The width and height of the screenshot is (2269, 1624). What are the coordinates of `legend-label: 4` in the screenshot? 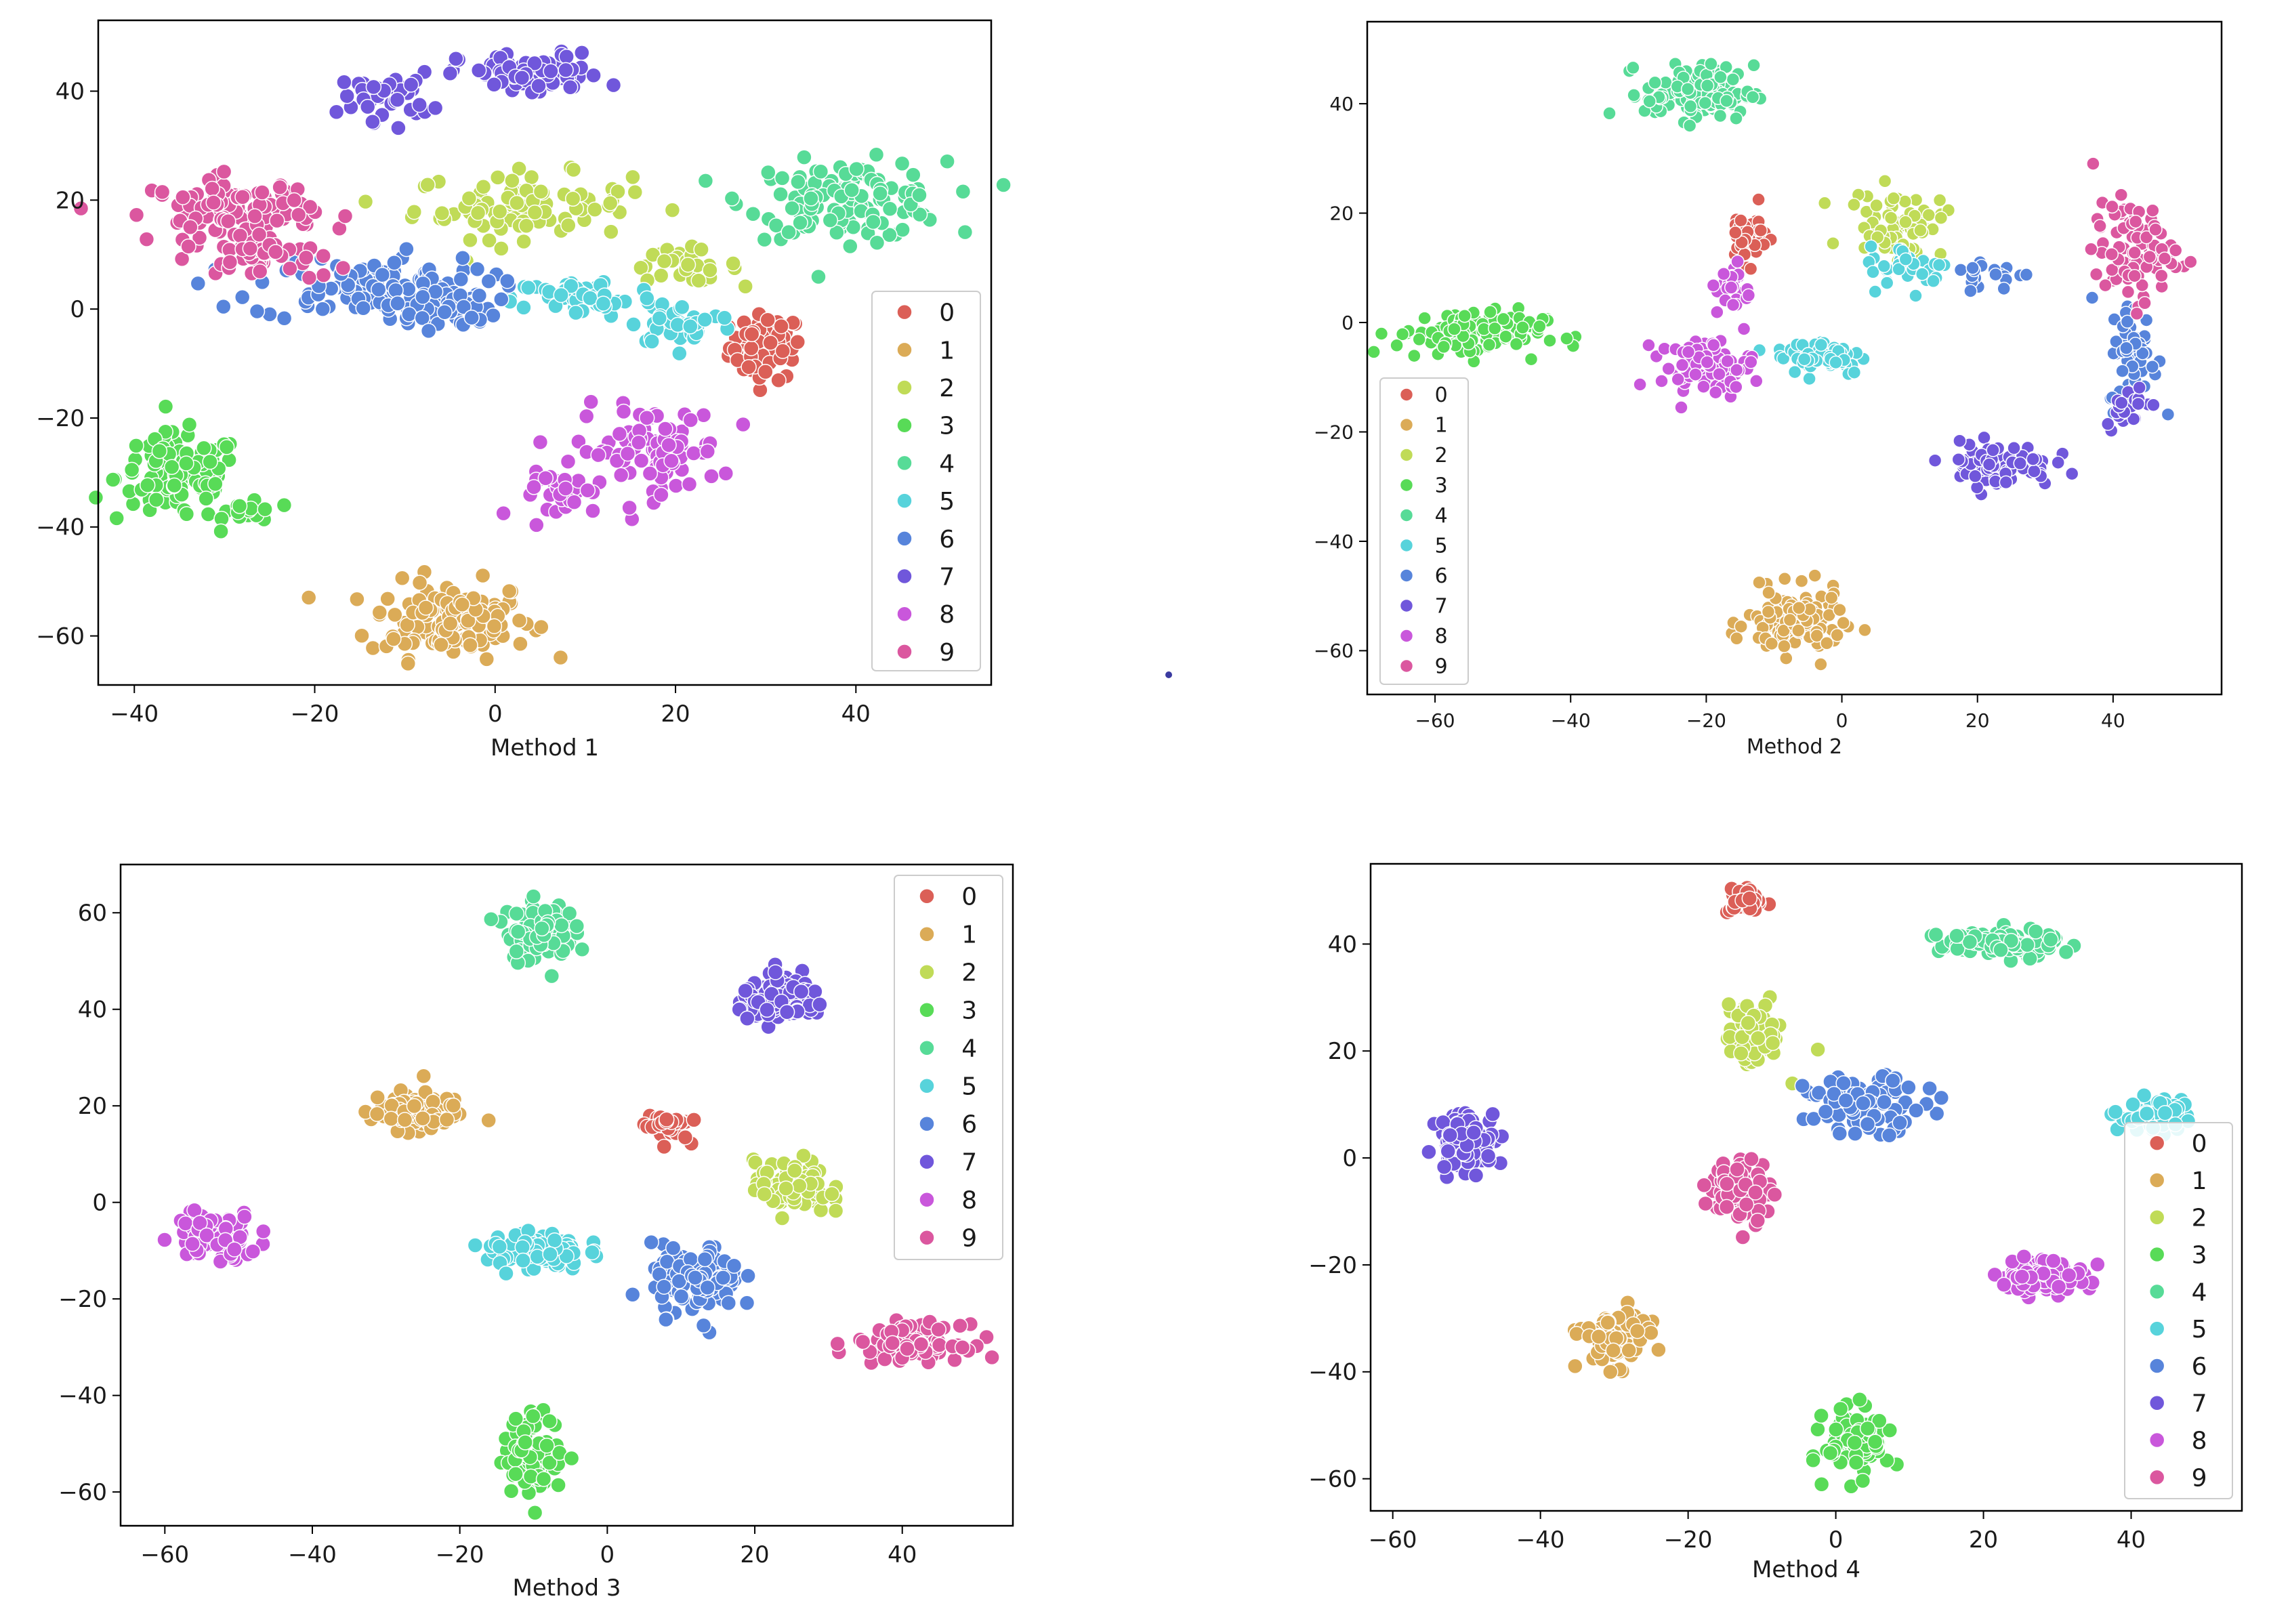 It's located at (947, 464).